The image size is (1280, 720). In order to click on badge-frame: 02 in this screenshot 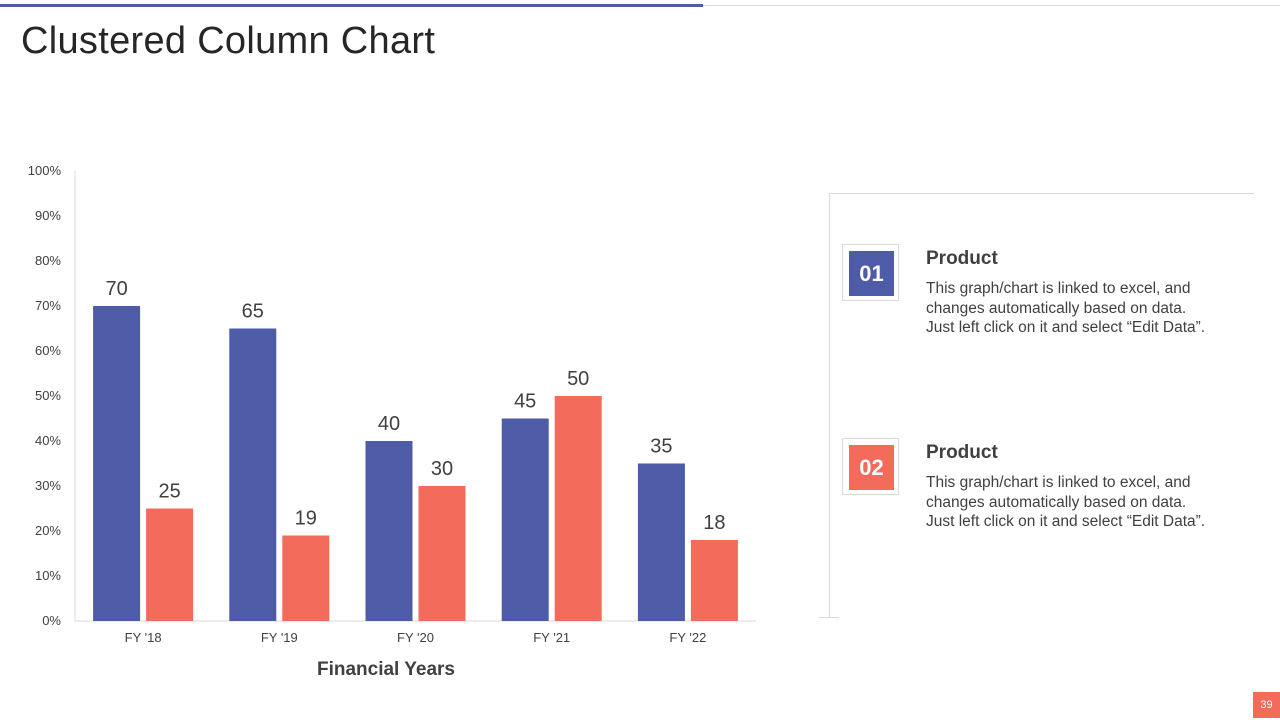, I will do `click(870, 466)`.